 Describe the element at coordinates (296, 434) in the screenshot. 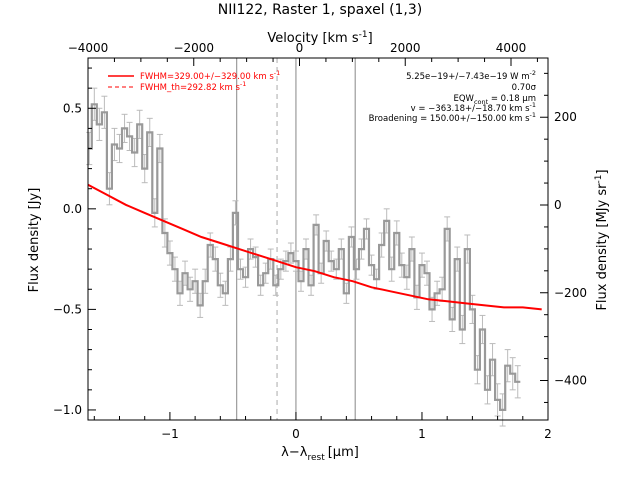

I see `x-tick-label: 0` at that location.